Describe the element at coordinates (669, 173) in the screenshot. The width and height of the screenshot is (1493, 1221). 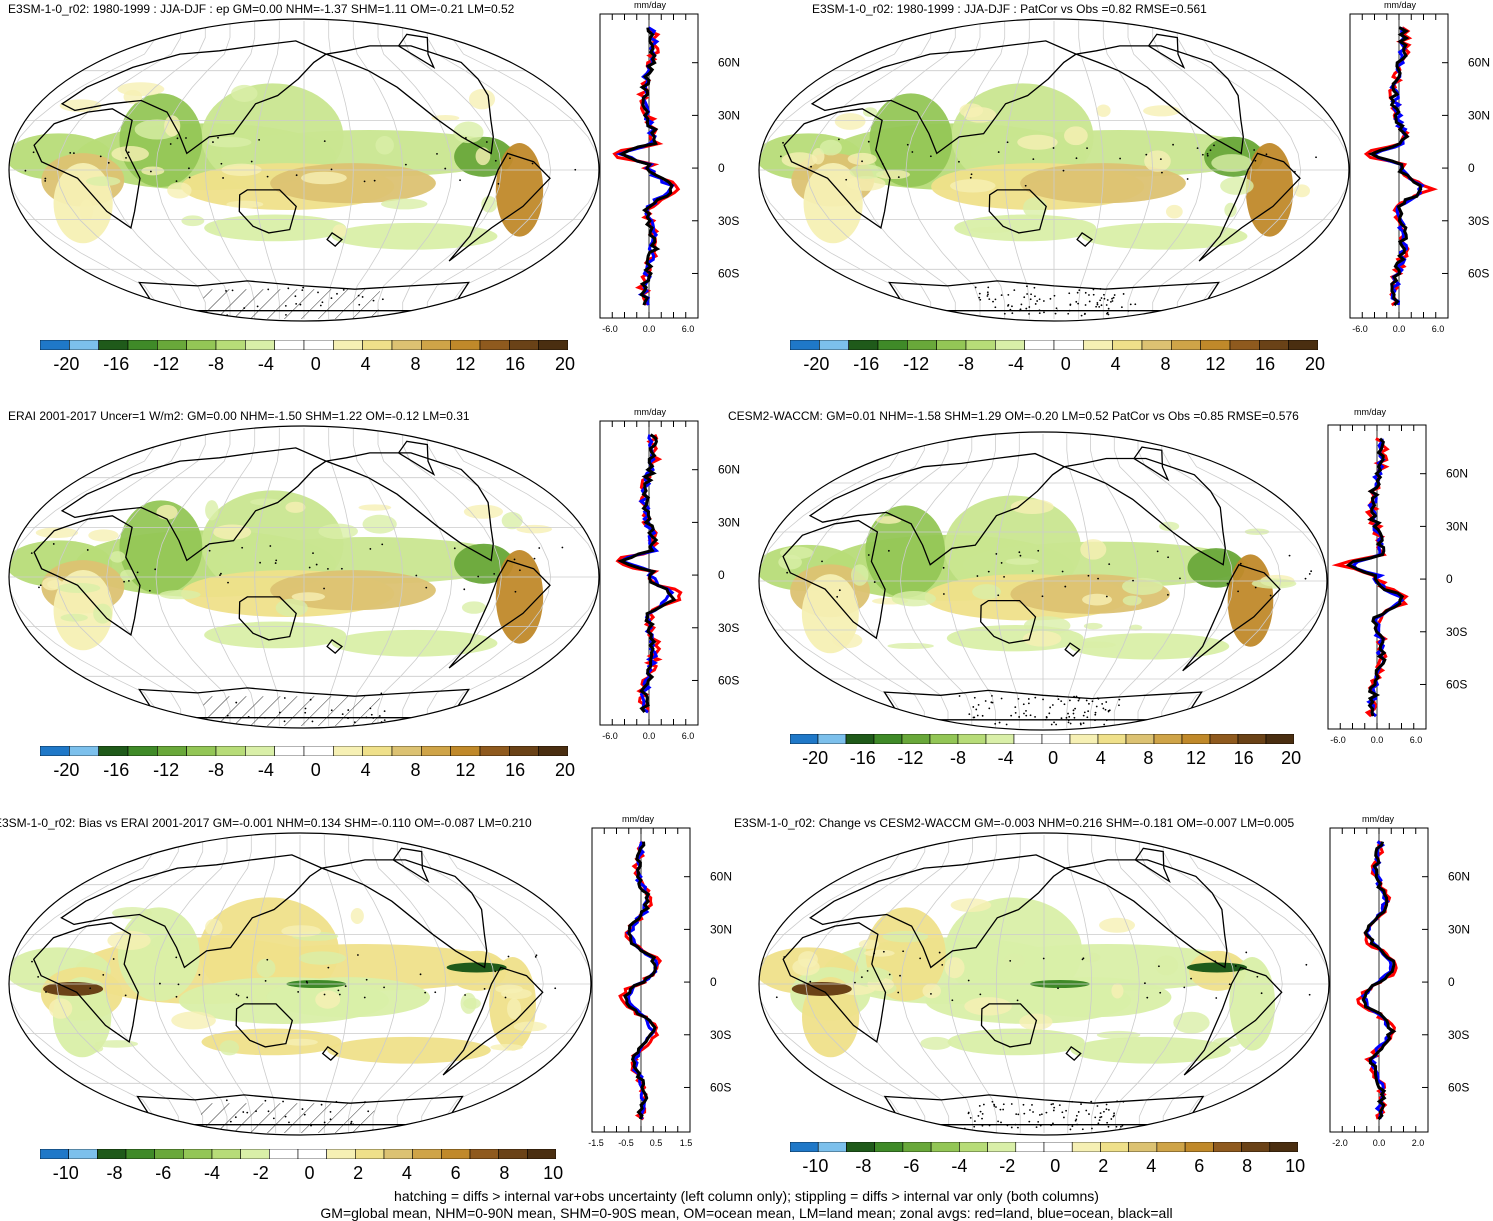
I see `zonal-mean-plot: 60N 30N 0 30S 60S -6.0 0.0 6.0` at that location.